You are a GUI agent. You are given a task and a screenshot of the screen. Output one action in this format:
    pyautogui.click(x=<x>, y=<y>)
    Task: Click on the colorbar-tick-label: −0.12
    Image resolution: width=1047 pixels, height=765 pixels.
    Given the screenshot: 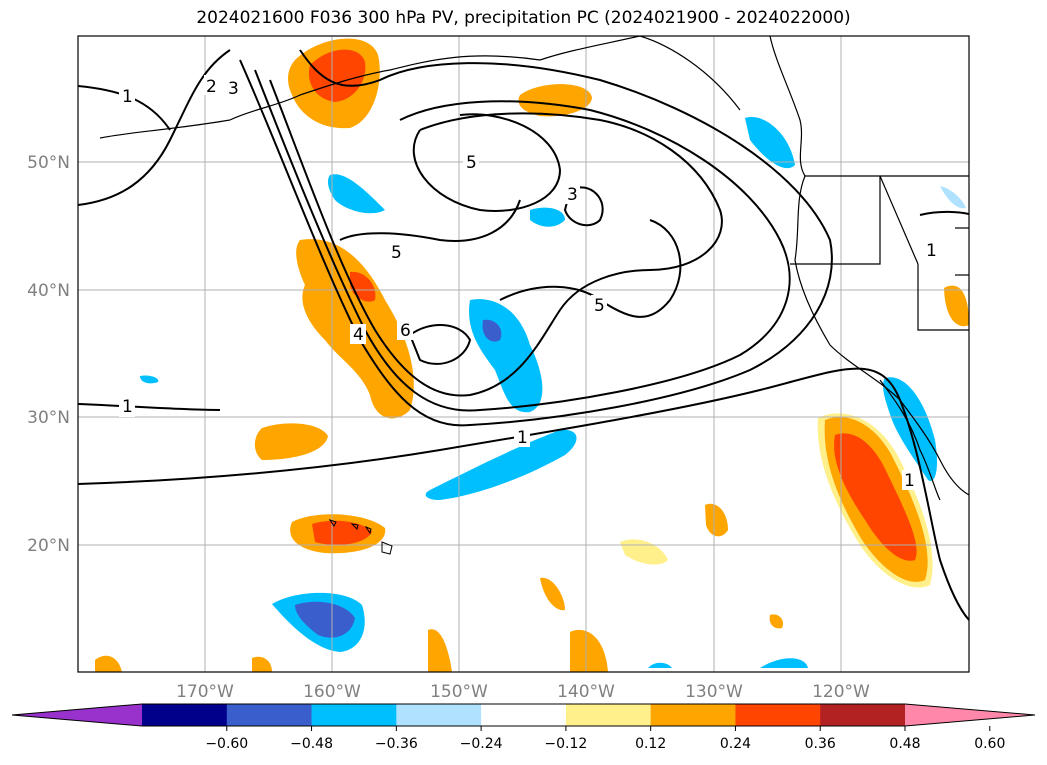 What is the action you would take?
    pyautogui.click(x=565, y=744)
    